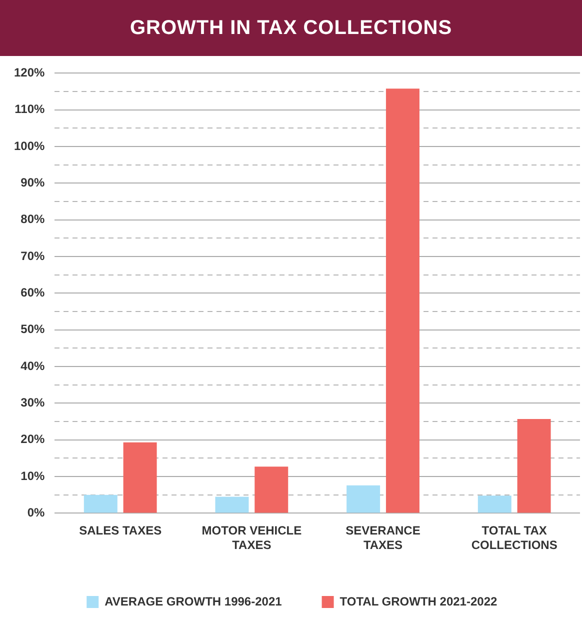 The image size is (582, 626). Describe the element at coordinates (33, 329) in the screenshot. I see `y-tick-label: 50%` at that location.